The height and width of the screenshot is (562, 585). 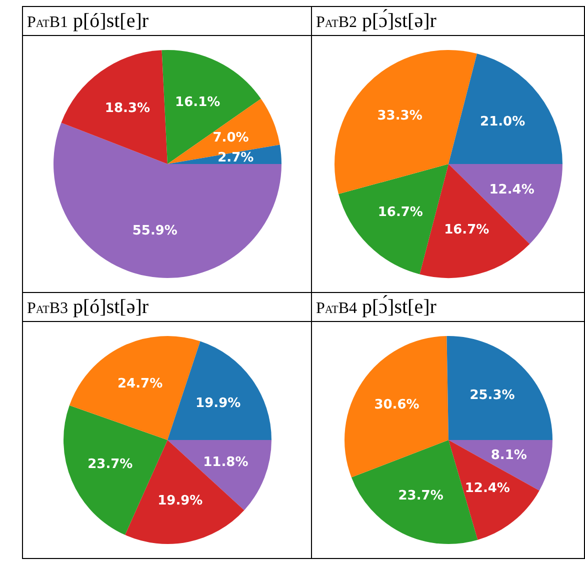 I want to click on data-label: 55.9%, so click(x=155, y=231).